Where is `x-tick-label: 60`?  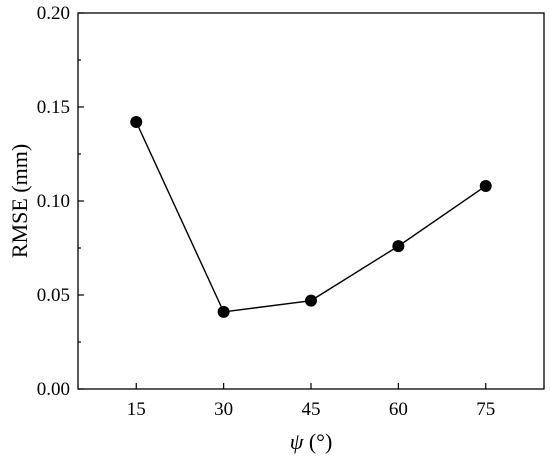
x-tick-label: 60 is located at coordinates (398, 409).